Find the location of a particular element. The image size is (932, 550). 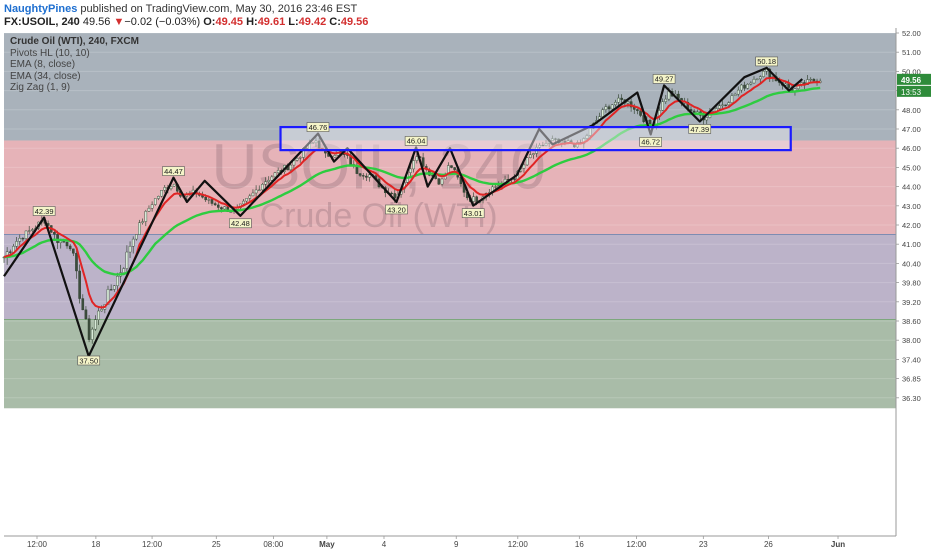

resistance-box is located at coordinates (535, 138).